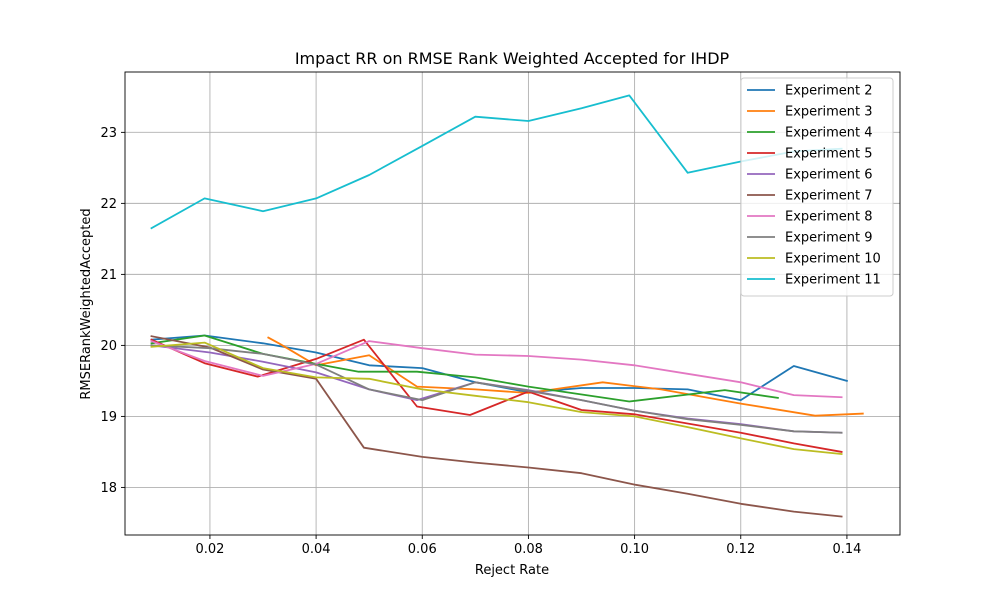 This screenshot has width=1000, height=600. Describe the element at coordinates (108, 275) in the screenshot. I see `y-tick-label: 21` at that location.